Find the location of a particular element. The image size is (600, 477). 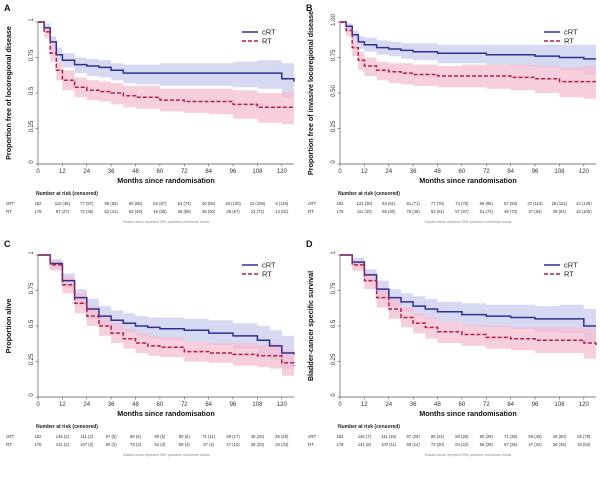

risk-cell: 110 (36) is located at coordinates (63, 203).